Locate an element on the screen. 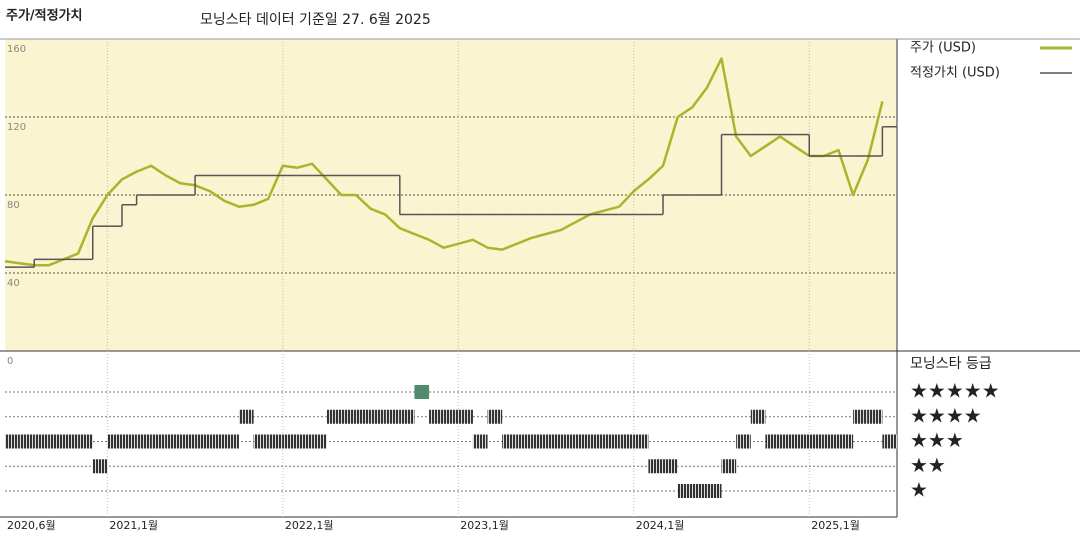 The width and height of the screenshot is (1080, 540). rating-label: ★★★★★ is located at coordinates (955, 391).